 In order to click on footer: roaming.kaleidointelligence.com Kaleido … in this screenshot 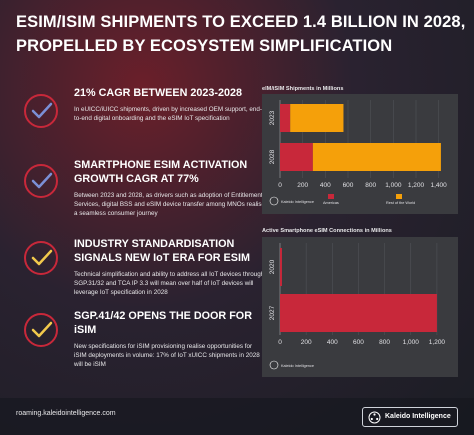, I will do `click(237, 416)`.